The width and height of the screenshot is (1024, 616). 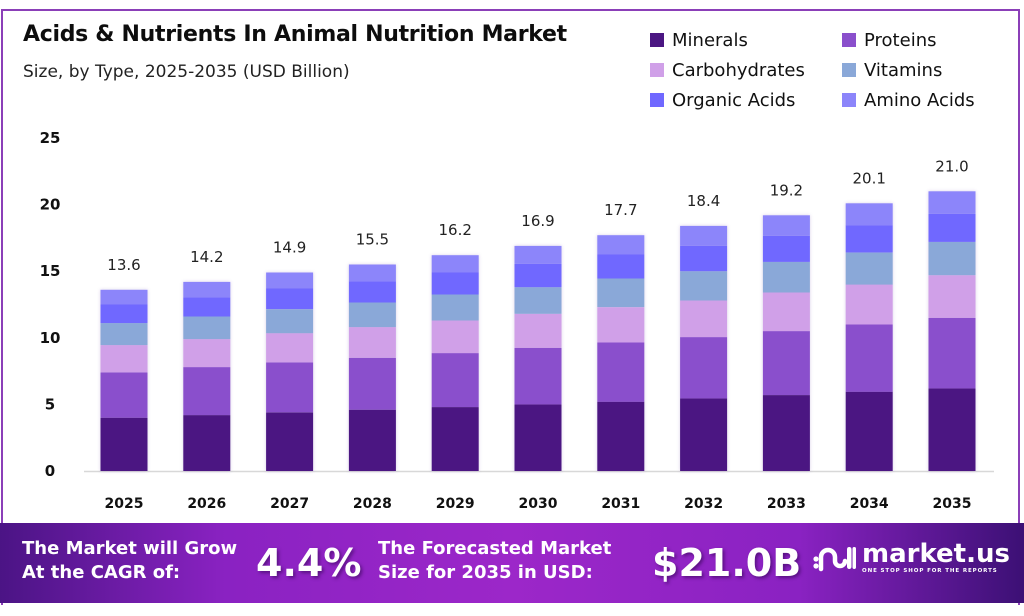 I want to click on bar-segment-minerals-2027, so click(x=290, y=441).